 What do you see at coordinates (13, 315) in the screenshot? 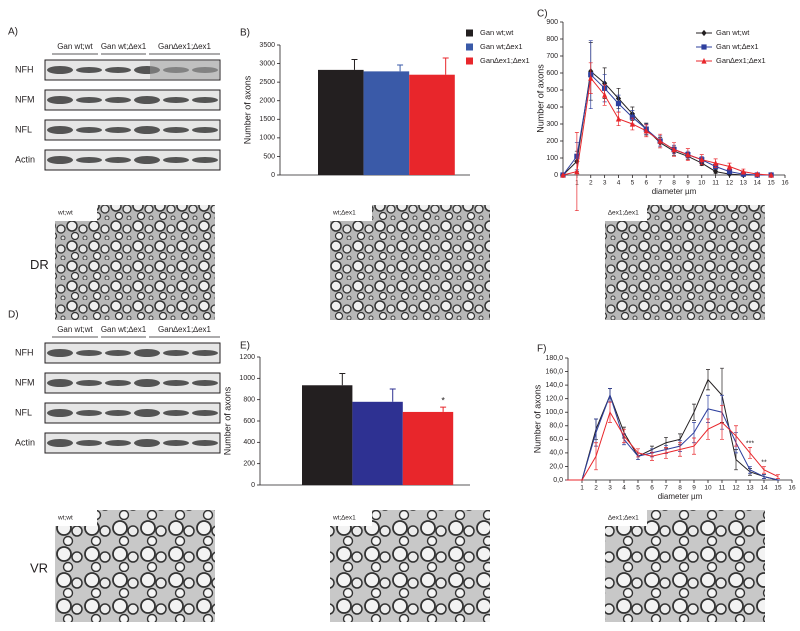
I see `panel-label: D)` at bounding box center [13, 315].